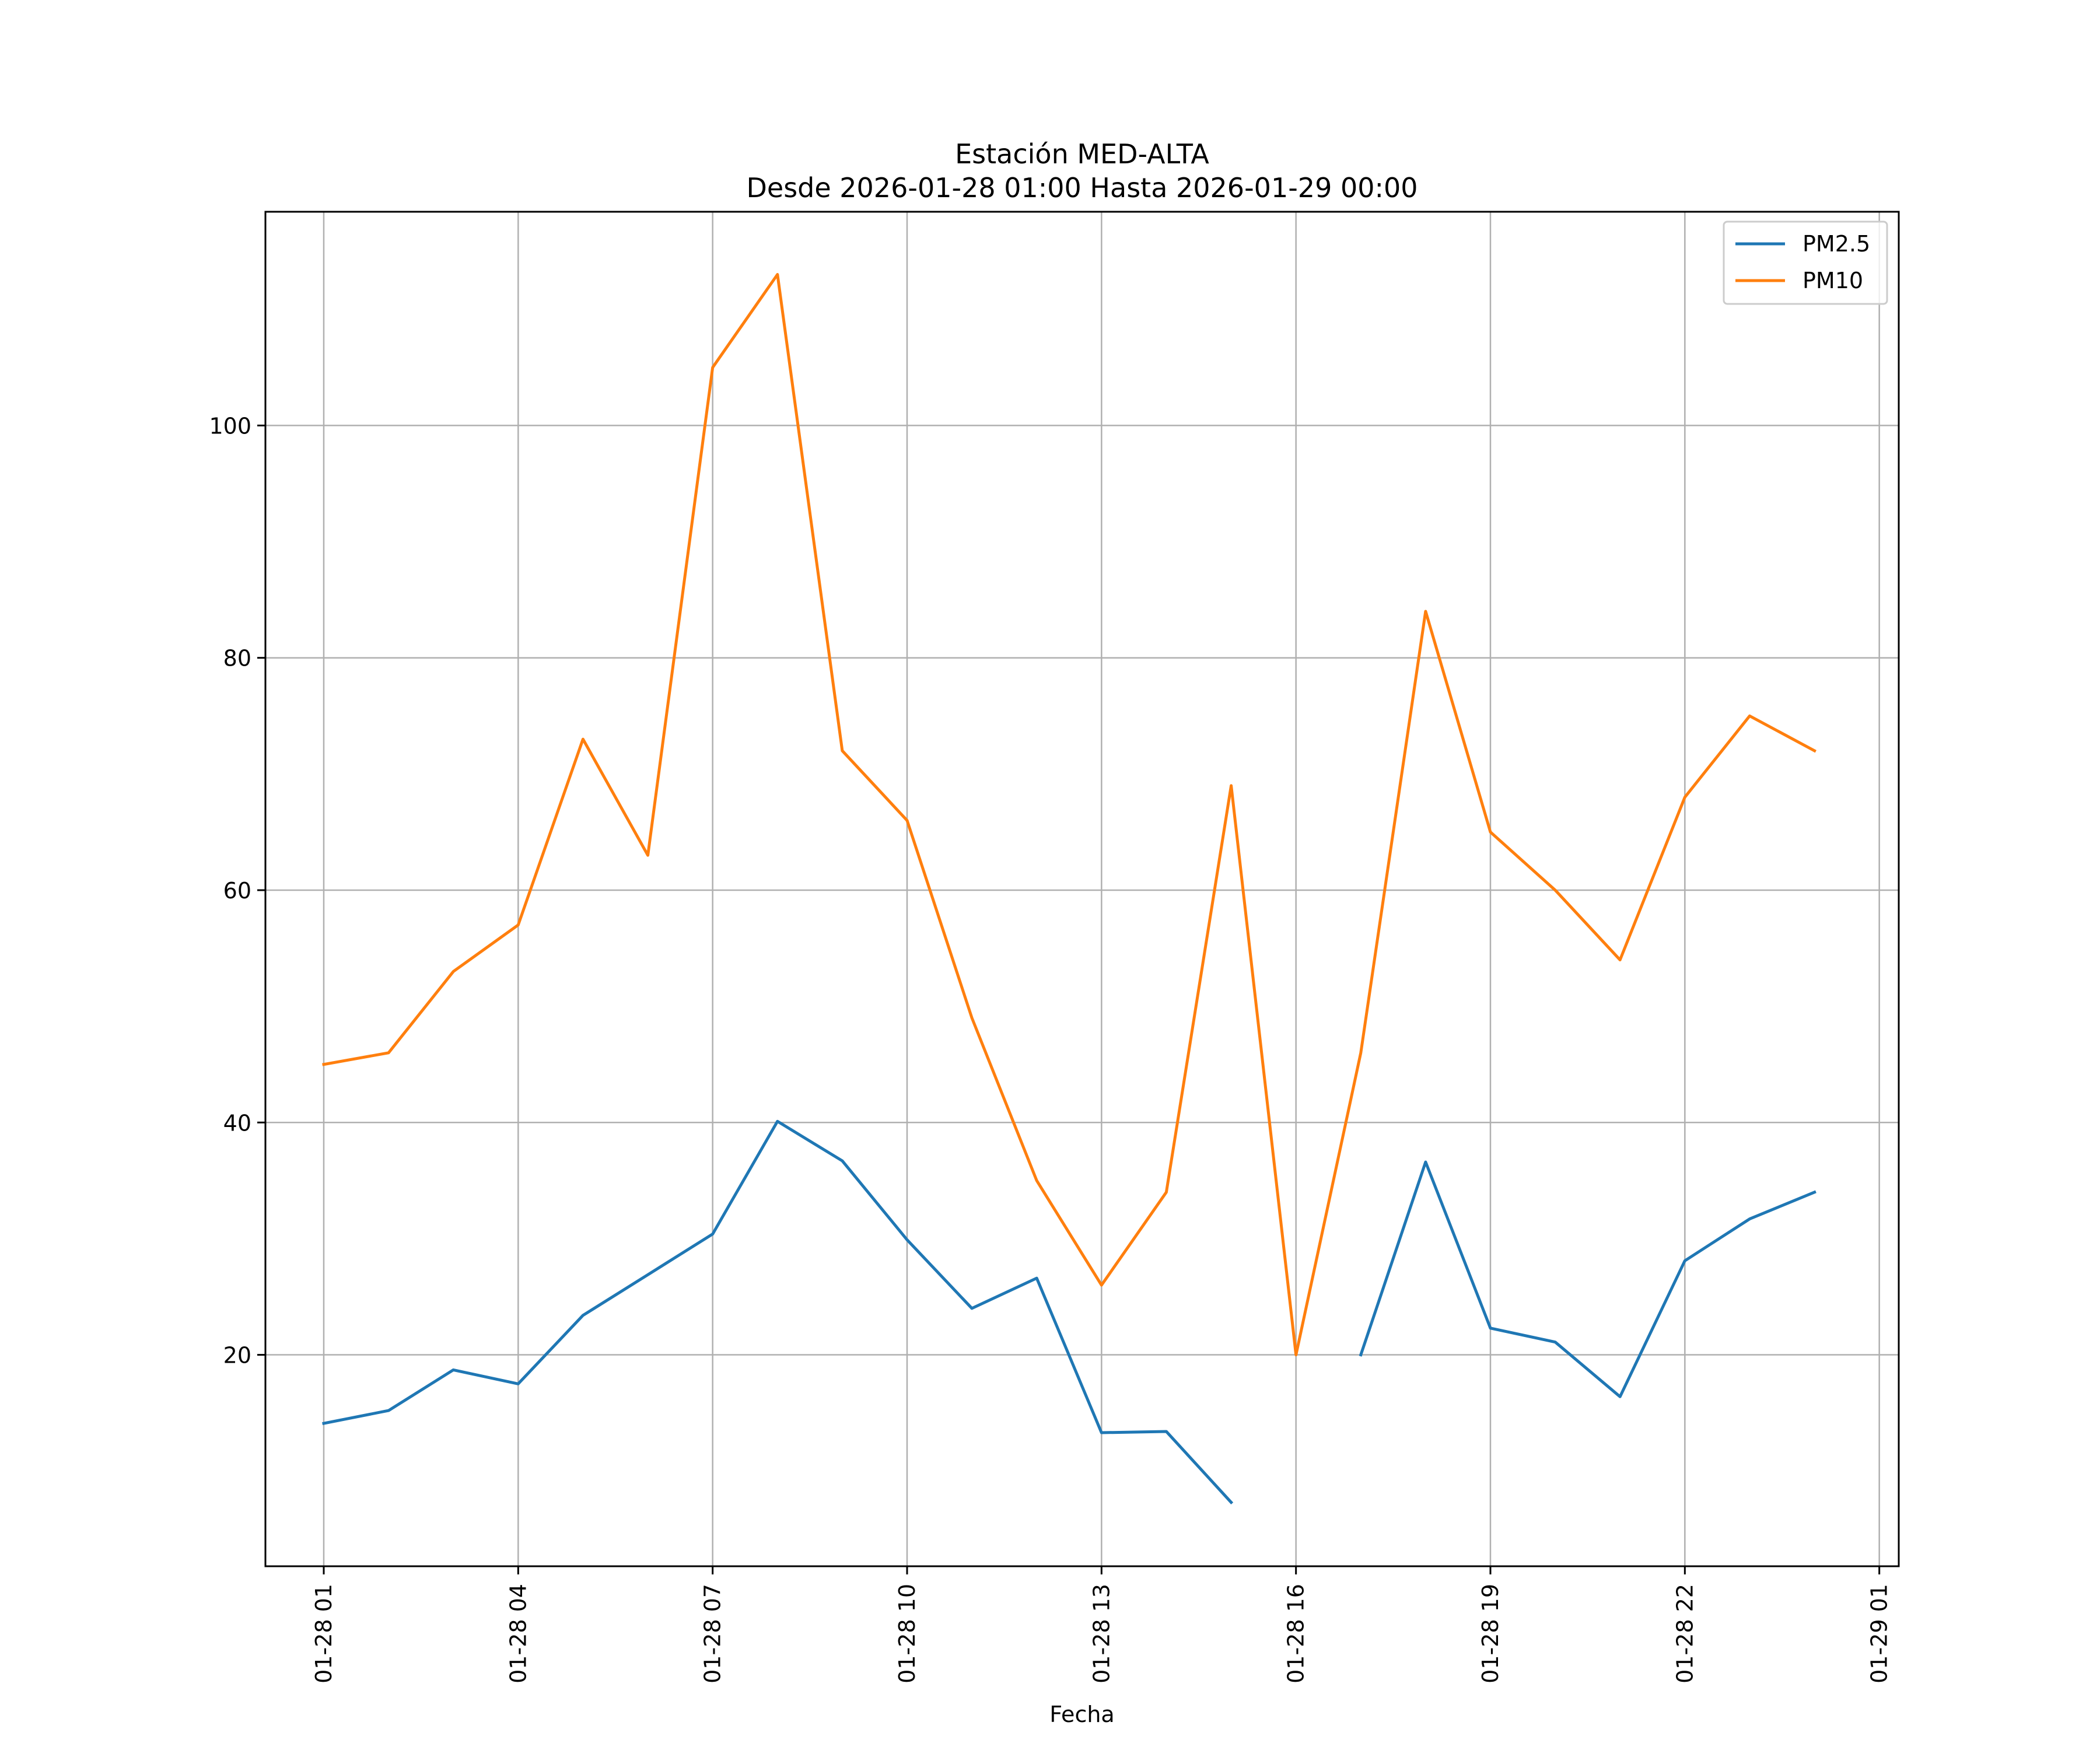 This screenshot has width=2100, height=1750. What do you see at coordinates (237, 659) in the screenshot?
I see `y-tick-label: 80` at bounding box center [237, 659].